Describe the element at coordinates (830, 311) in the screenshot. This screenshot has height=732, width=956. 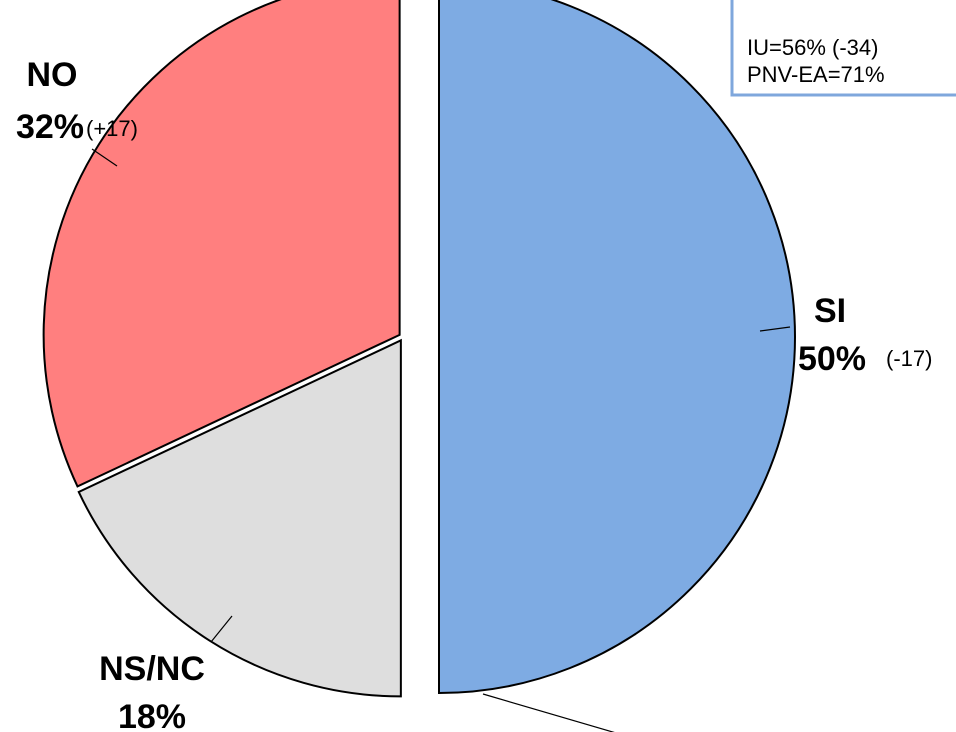
I see `slice-label-si: SI` at that location.